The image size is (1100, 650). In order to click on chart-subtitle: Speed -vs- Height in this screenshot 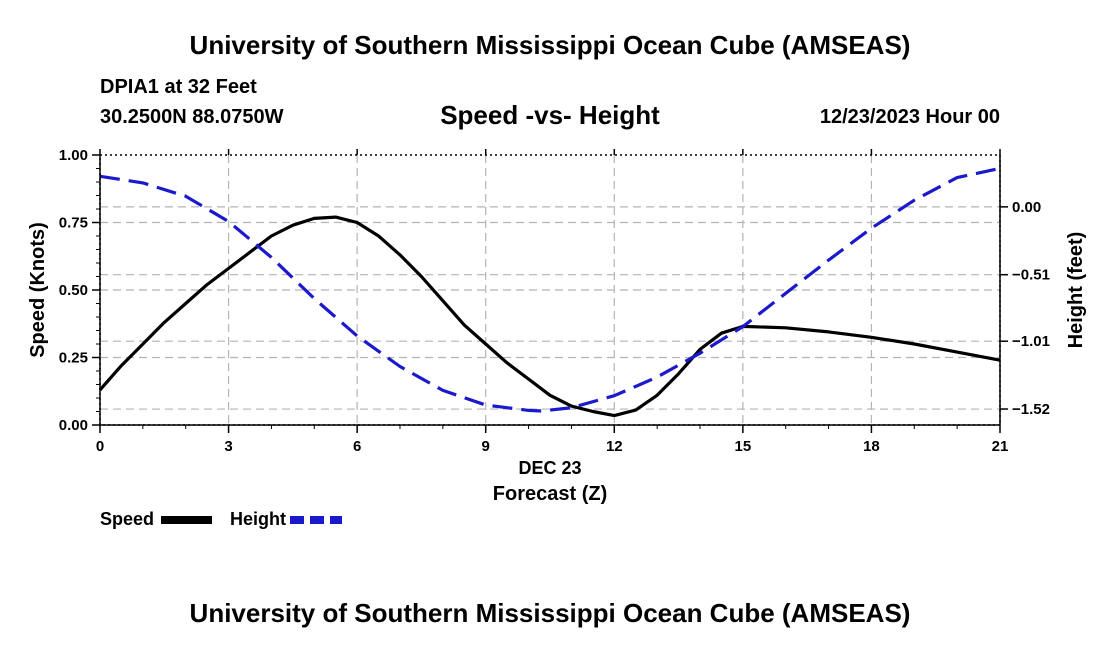, I will do `click(550, 115)`.